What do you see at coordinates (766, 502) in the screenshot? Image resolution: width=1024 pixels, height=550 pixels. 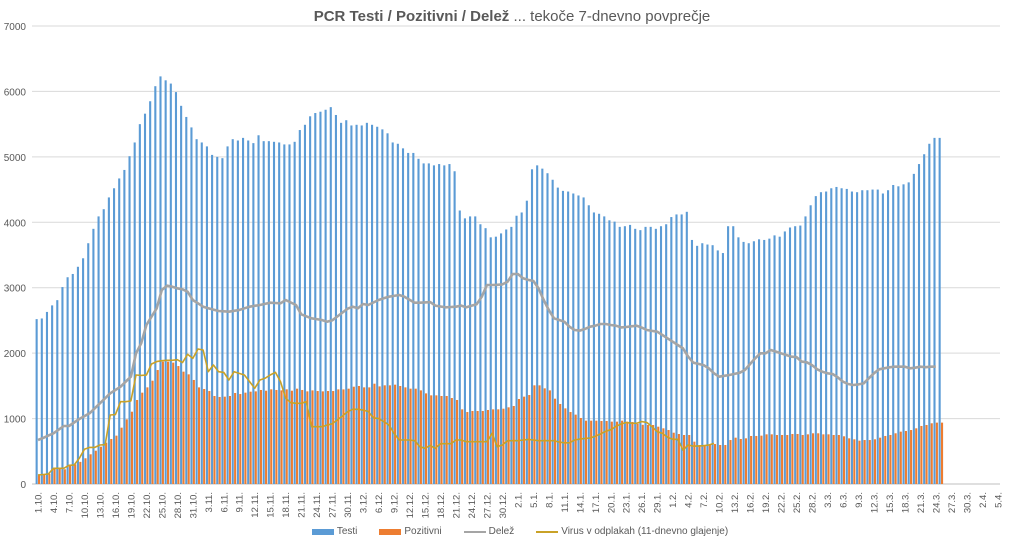 I see `x-tick-label: 19.2.` at bounding box center [766, 502].